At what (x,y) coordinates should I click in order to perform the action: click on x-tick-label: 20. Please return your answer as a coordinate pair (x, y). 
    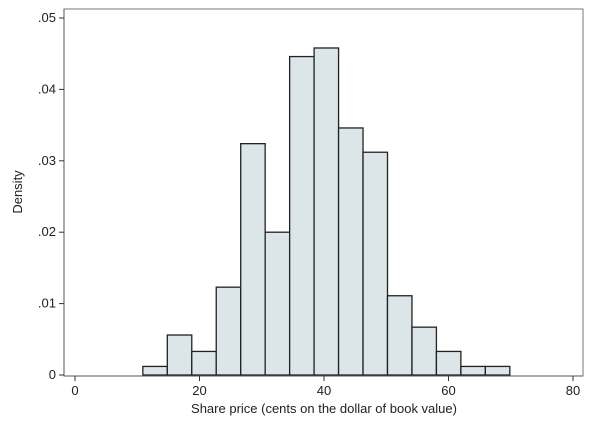
    Looking at the image, I should click on (199, 390).